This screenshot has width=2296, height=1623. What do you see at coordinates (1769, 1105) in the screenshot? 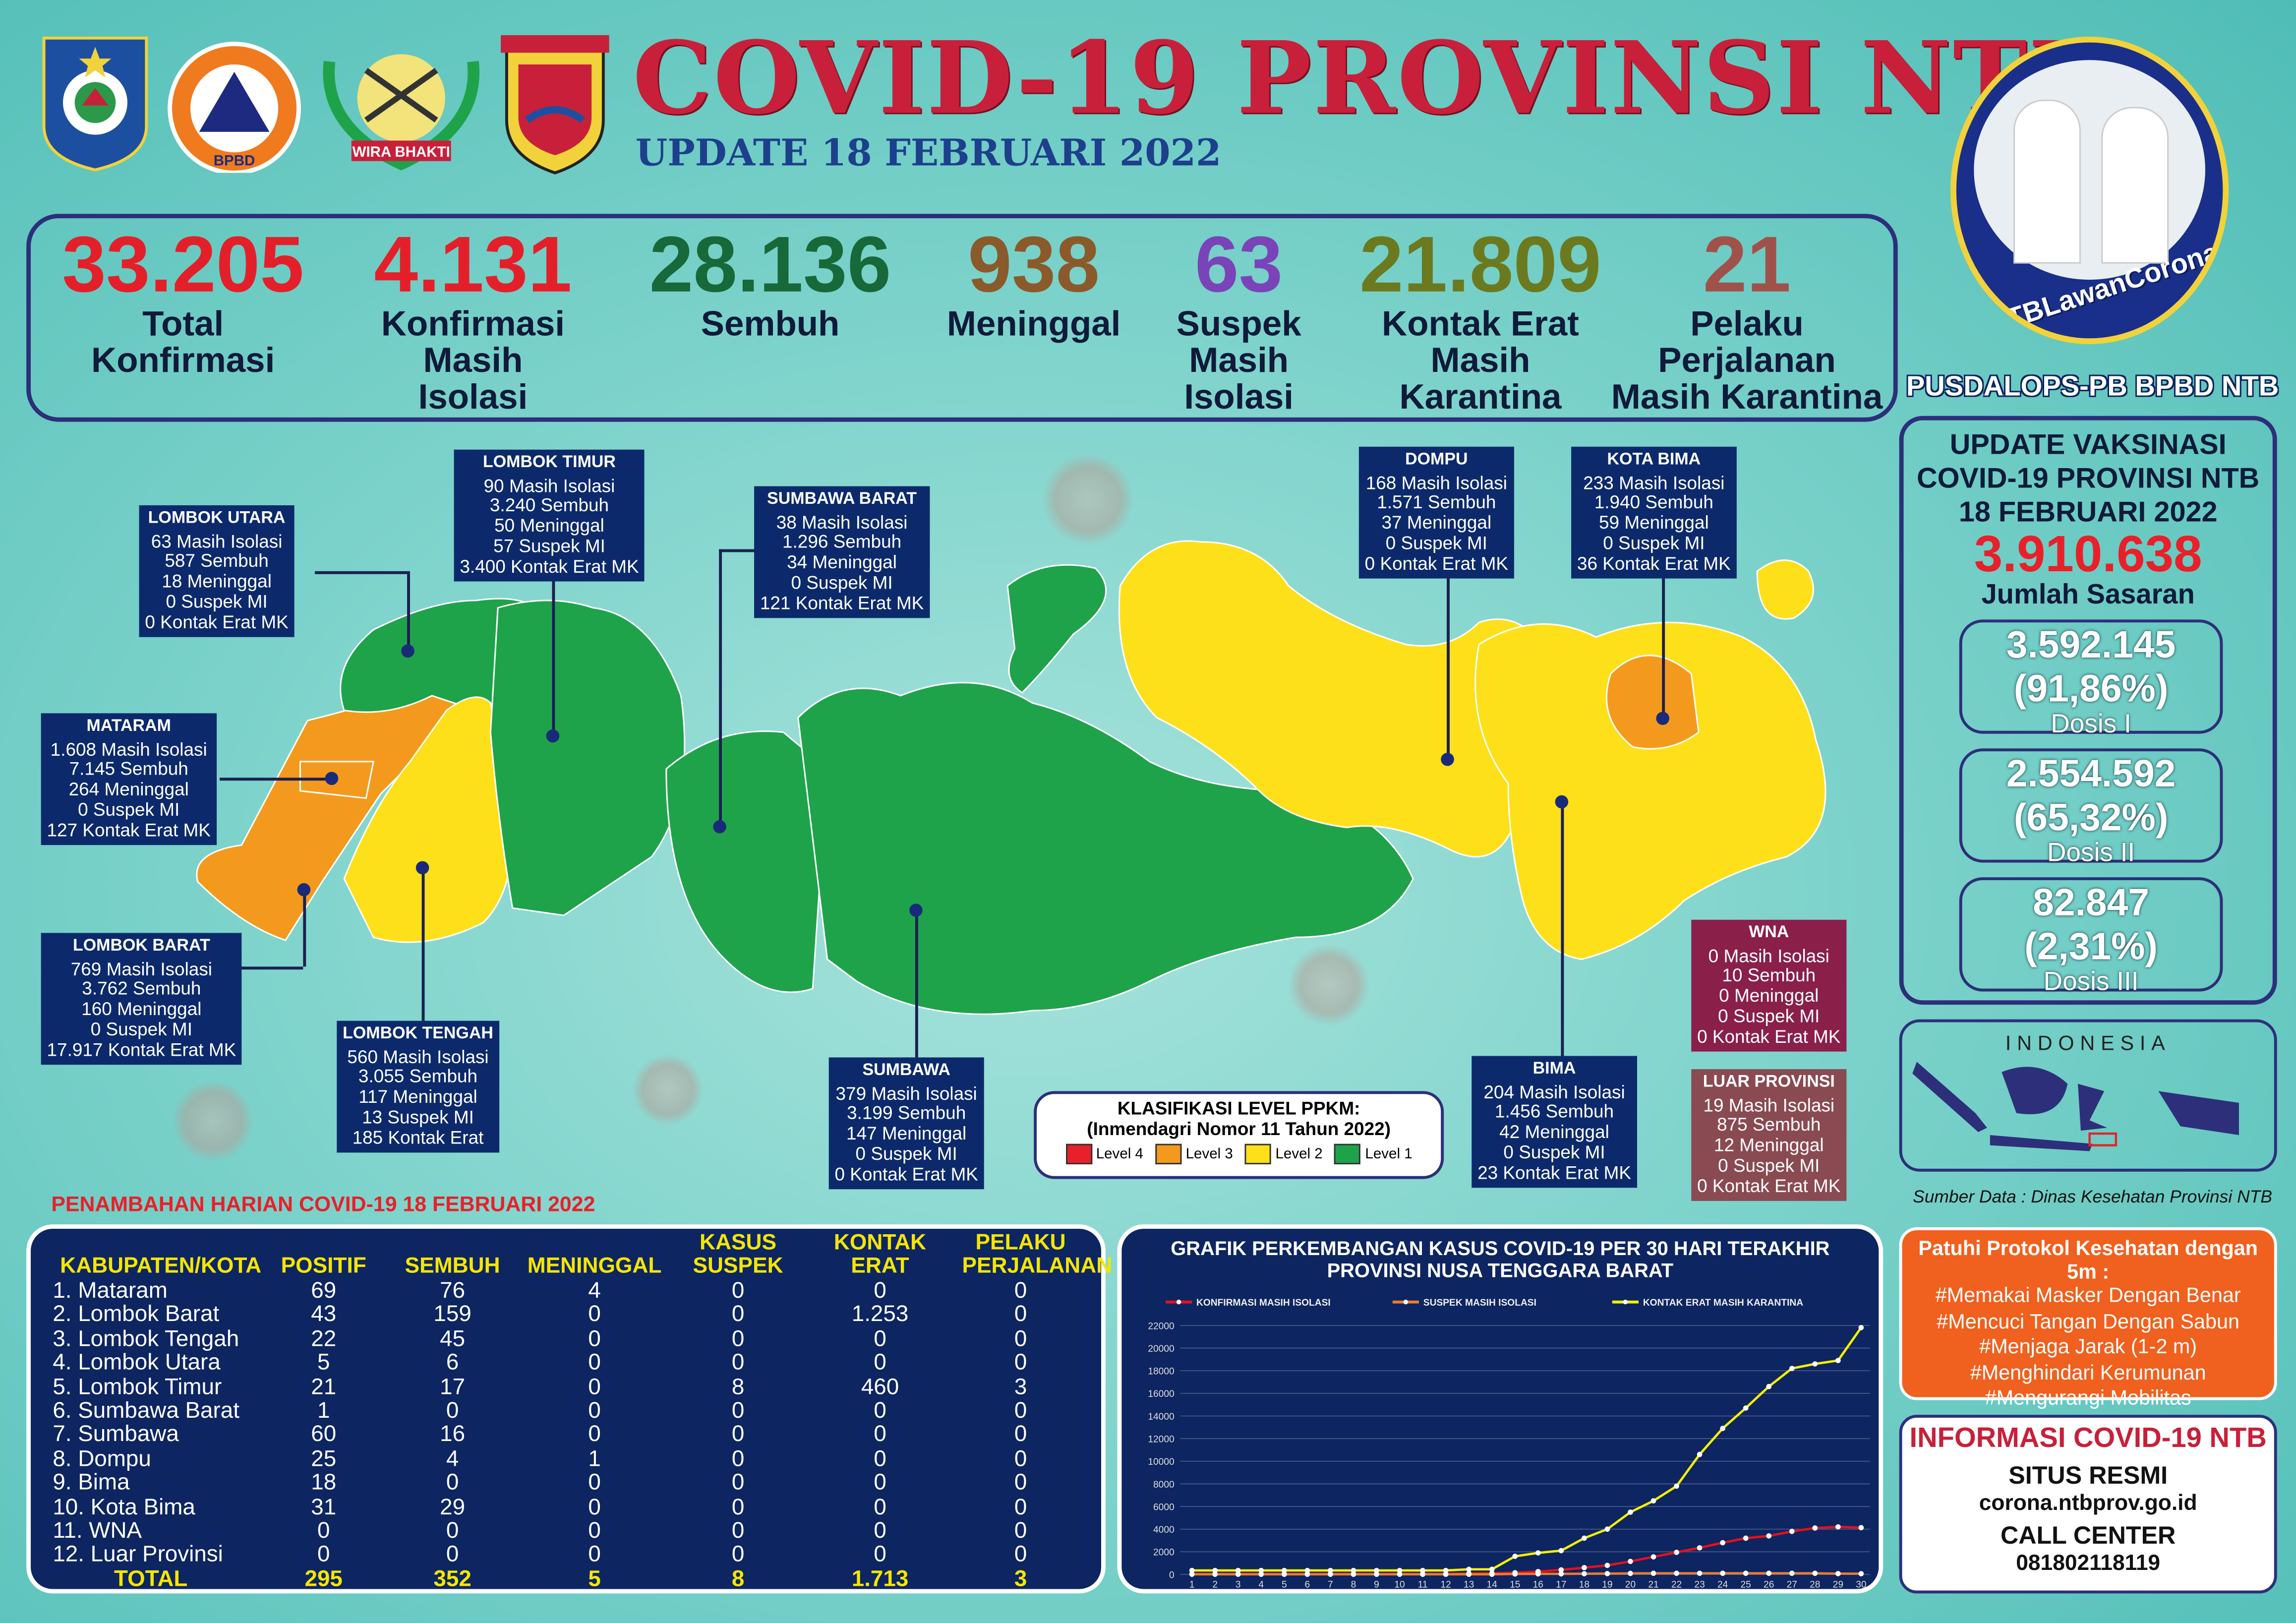
I see `region-stat: 19 Masih Isolasi` at bounding box center [1769, 1105].